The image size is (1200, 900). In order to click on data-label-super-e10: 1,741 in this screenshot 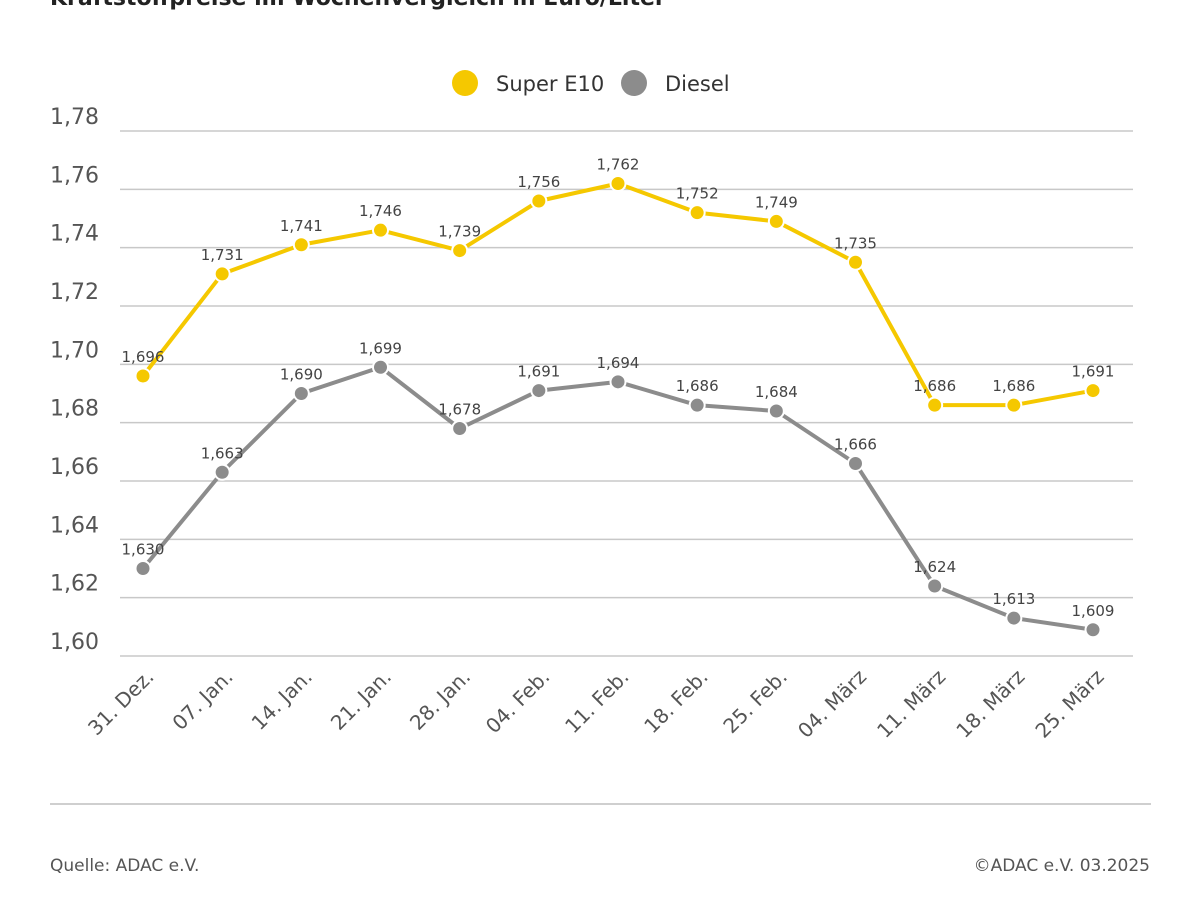, I will do `click(301, 226)`.